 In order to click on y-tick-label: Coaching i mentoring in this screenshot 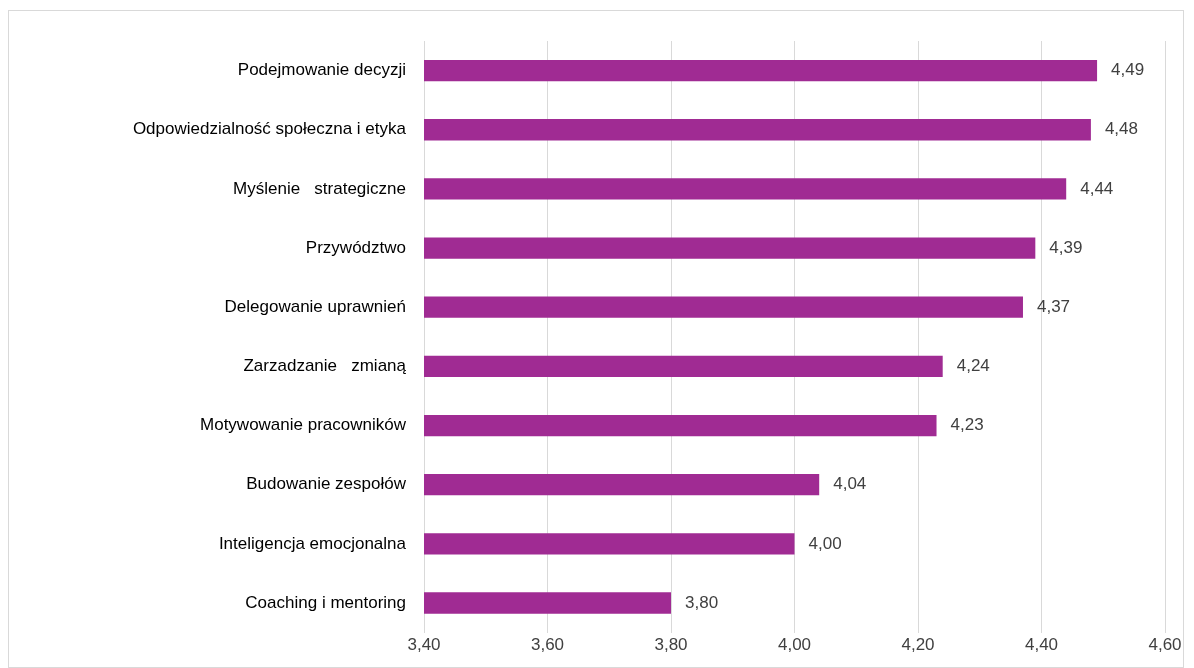, I will do `click(325, 602)`.